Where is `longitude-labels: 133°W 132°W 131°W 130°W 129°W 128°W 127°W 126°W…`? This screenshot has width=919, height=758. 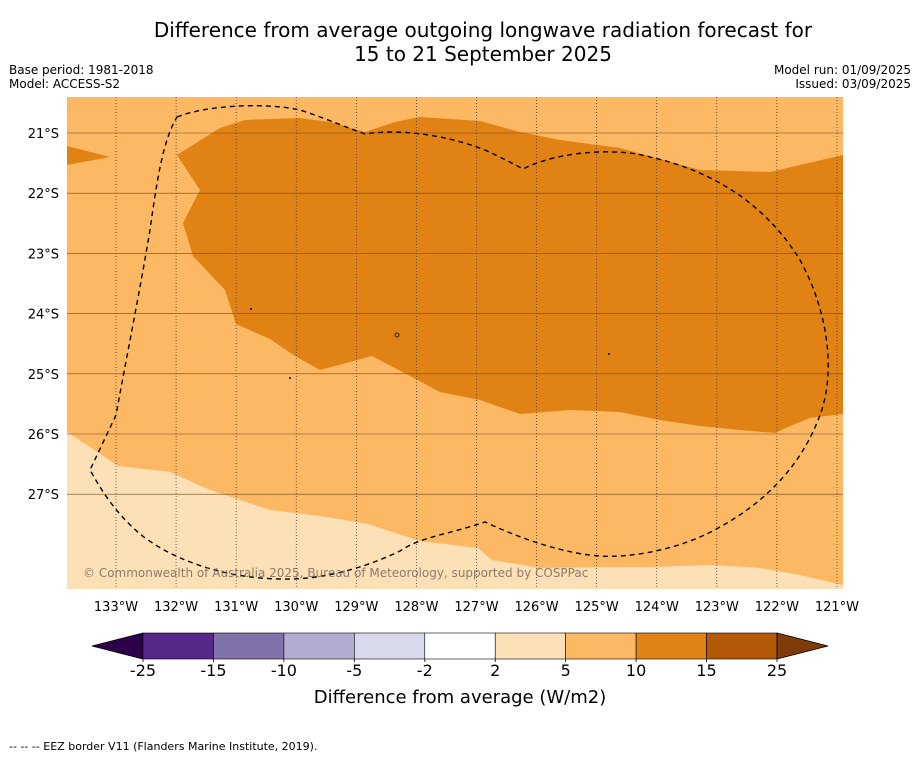 longitude-labels: 133°W 132°W 131°W 130°W 129°W 128°W 127°W 126°W… is located at coordinates (476, 607).